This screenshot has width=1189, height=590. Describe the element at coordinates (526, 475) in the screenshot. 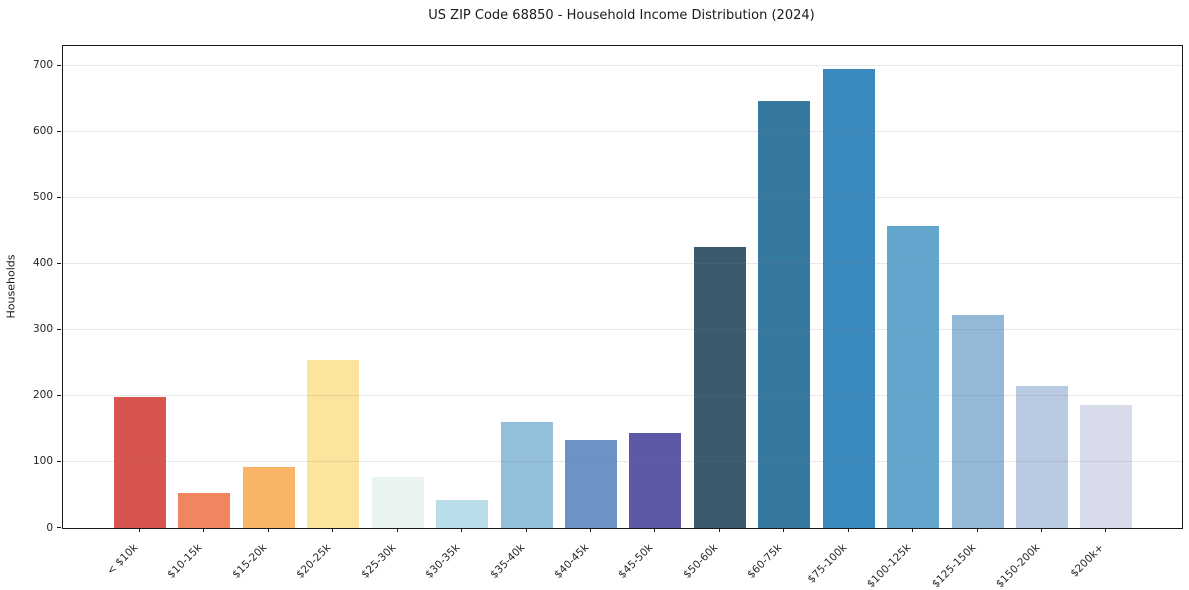

I see `bar-35-40k` at that location.